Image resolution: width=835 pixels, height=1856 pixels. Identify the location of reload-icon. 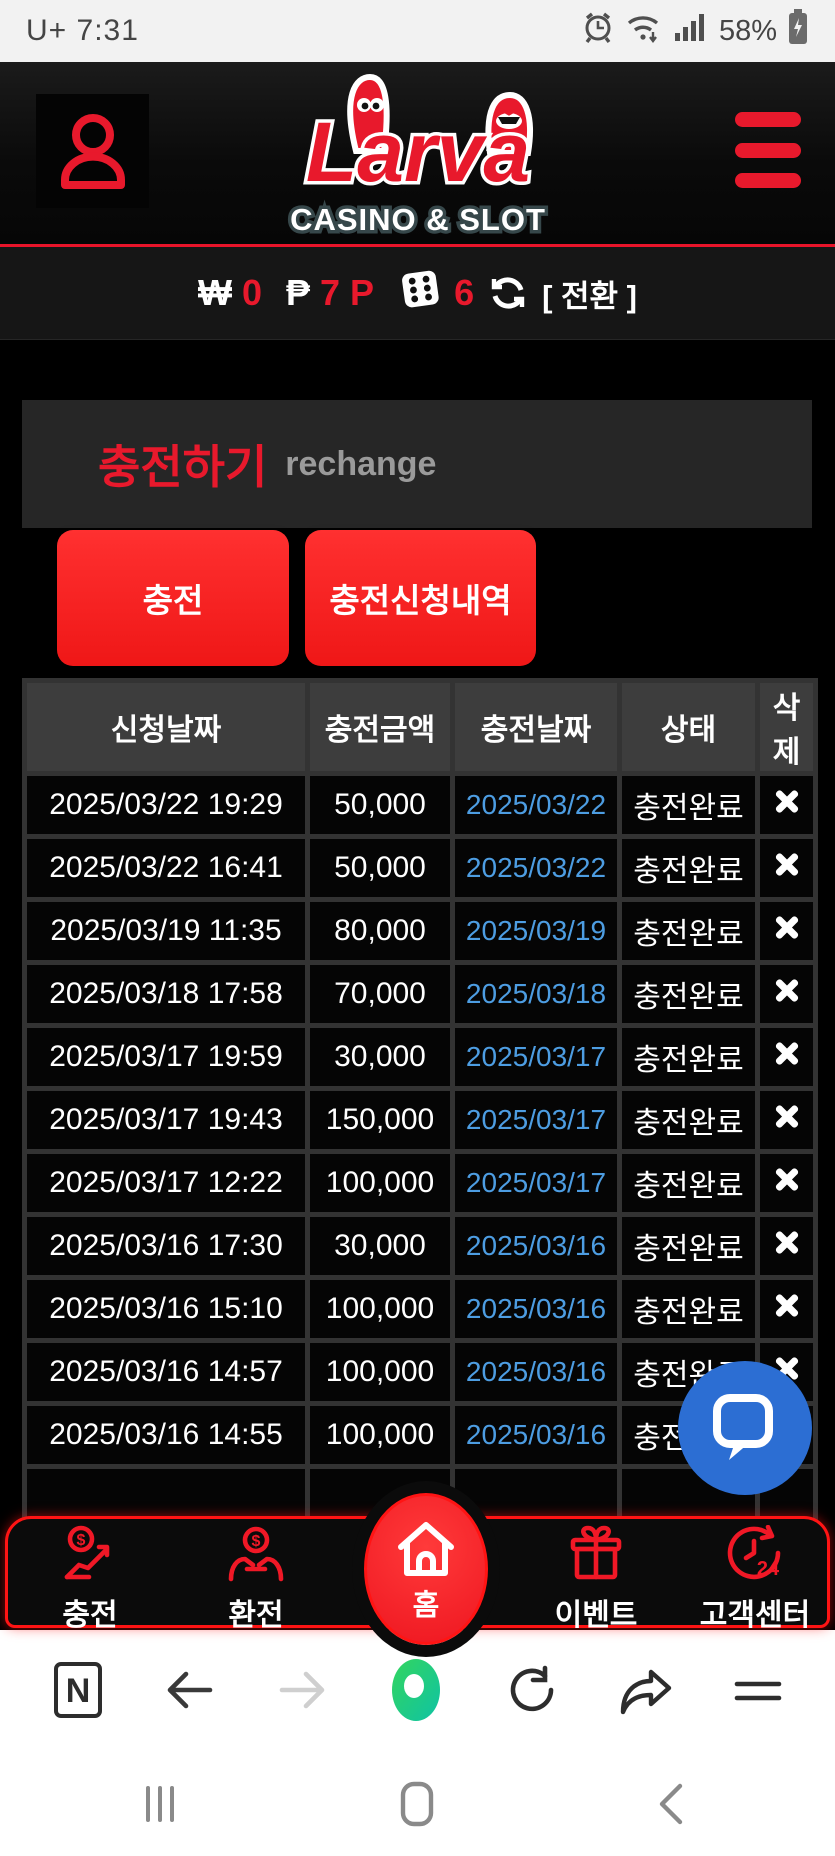
(531, 1690).